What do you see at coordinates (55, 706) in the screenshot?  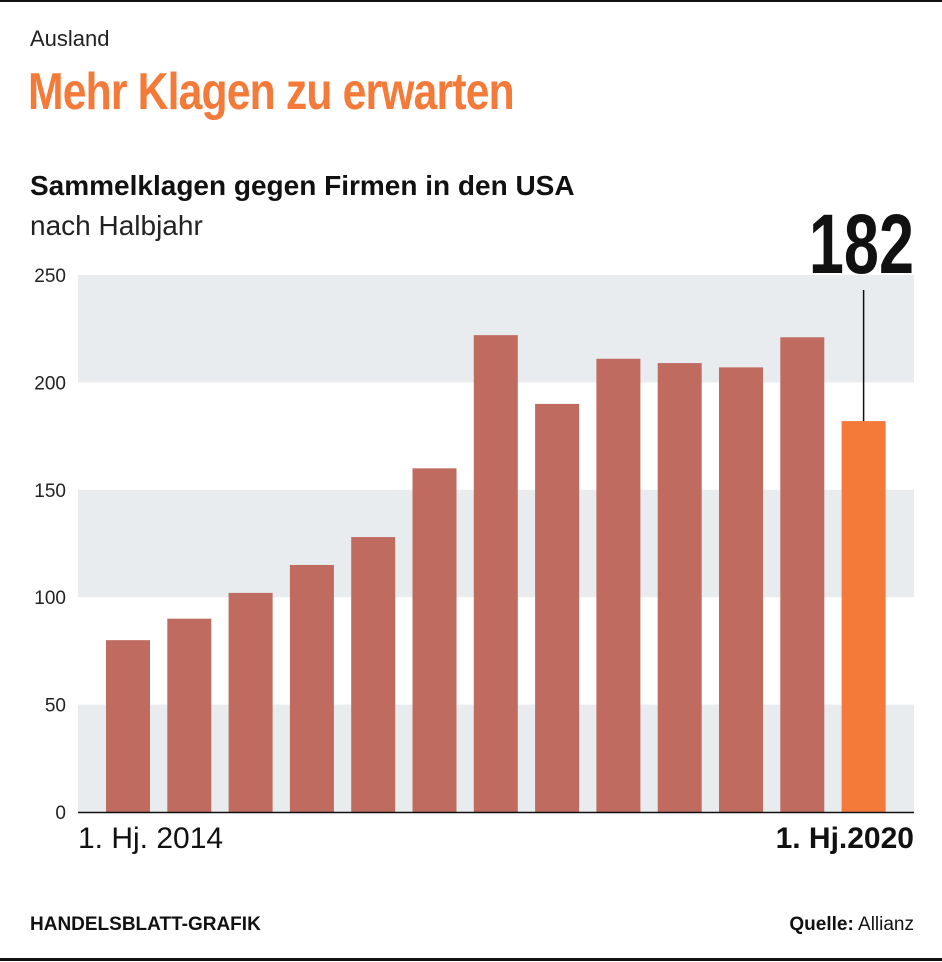 I see `y-tick-label: 50` at bounding box center [55, 706].